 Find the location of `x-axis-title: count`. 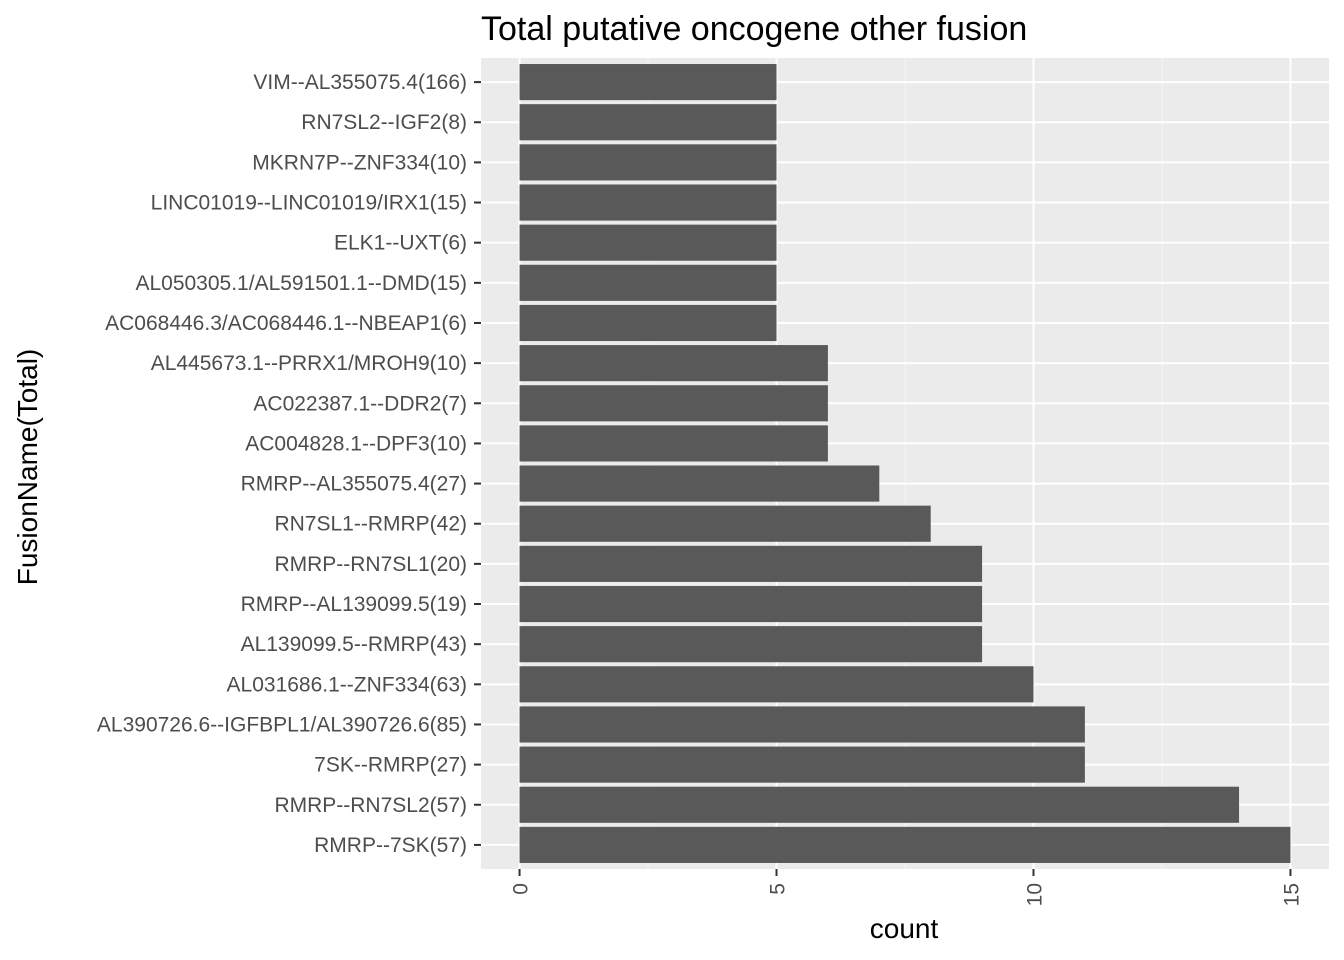

x-axis-title: count is located at coordinates (904, 928).